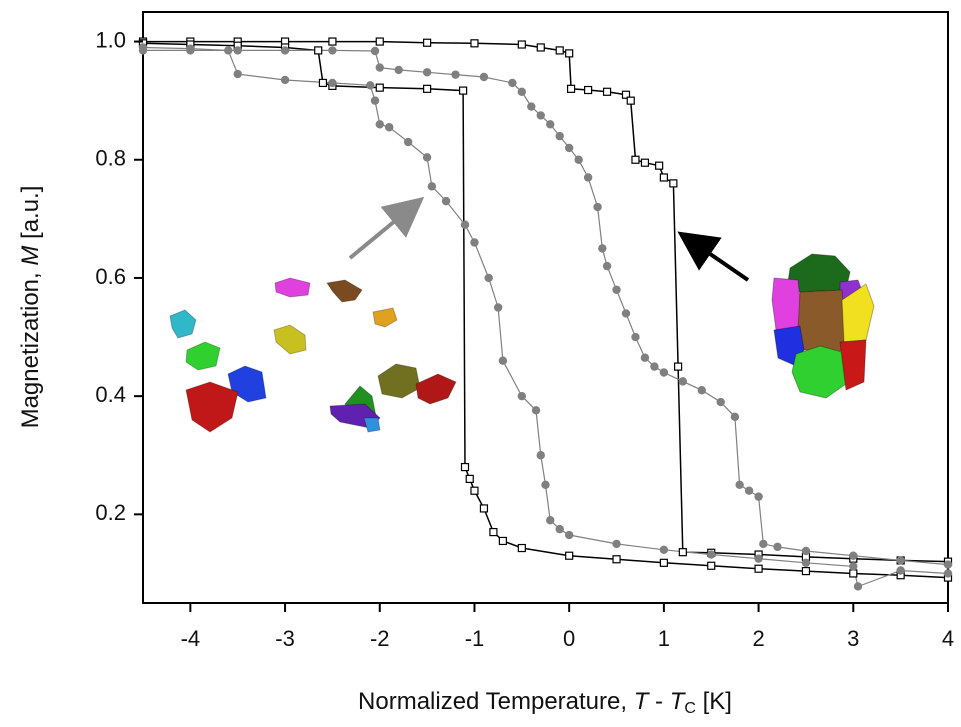 Image resolution: width=961 pixels, height=727 pixels. What do you see at coordinates (690, 708) in the screenshot?
I see `x-title-part: C` at bounding box center [690, 708].